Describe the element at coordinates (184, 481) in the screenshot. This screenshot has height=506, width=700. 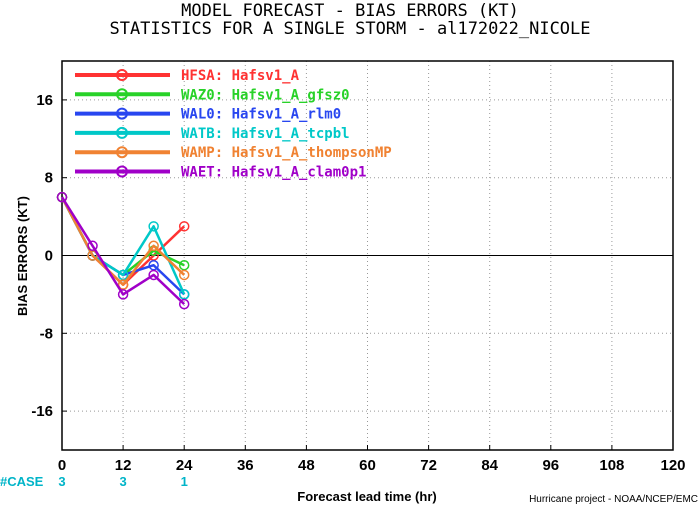
I see `case-count: 1` at that location.